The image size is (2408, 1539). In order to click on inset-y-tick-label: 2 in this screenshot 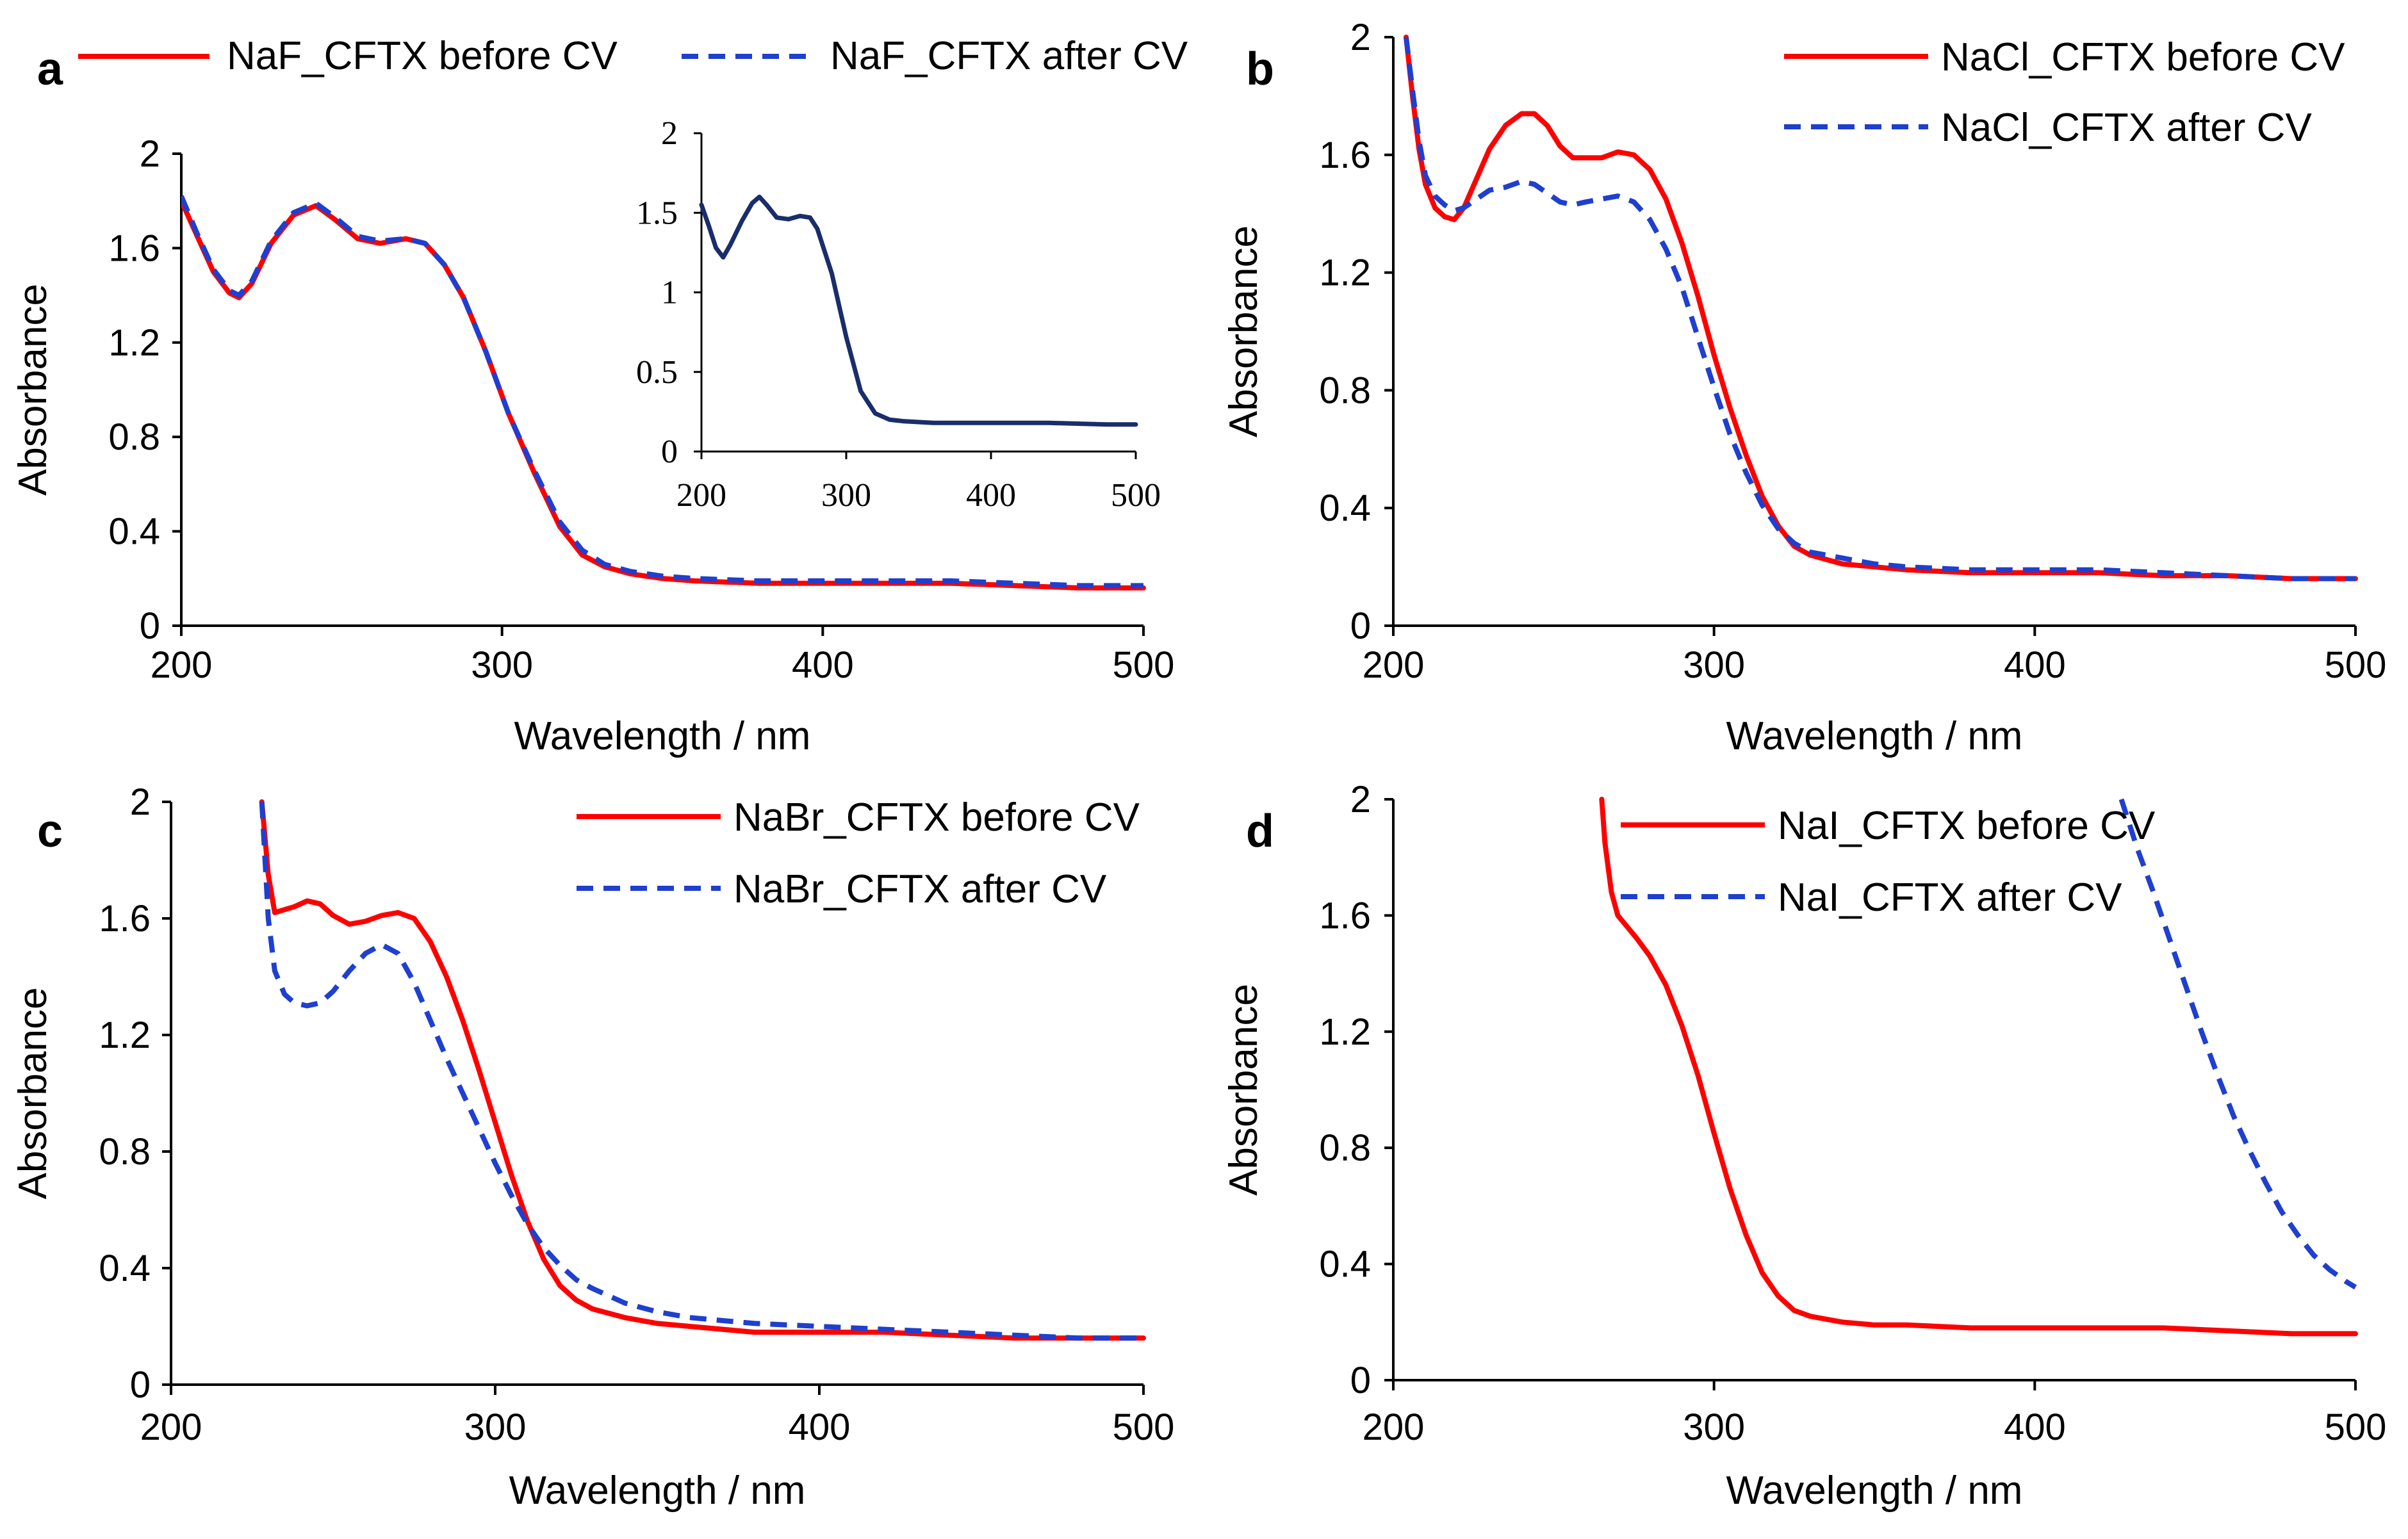, I will do `click(669, 133)`.